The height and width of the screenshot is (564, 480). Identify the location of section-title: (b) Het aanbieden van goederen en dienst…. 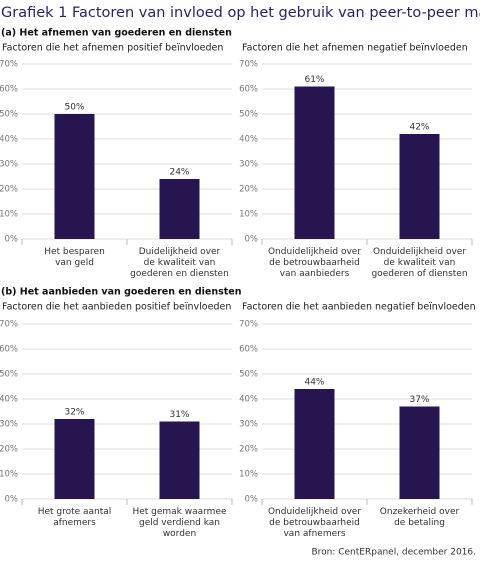
(121, 292).